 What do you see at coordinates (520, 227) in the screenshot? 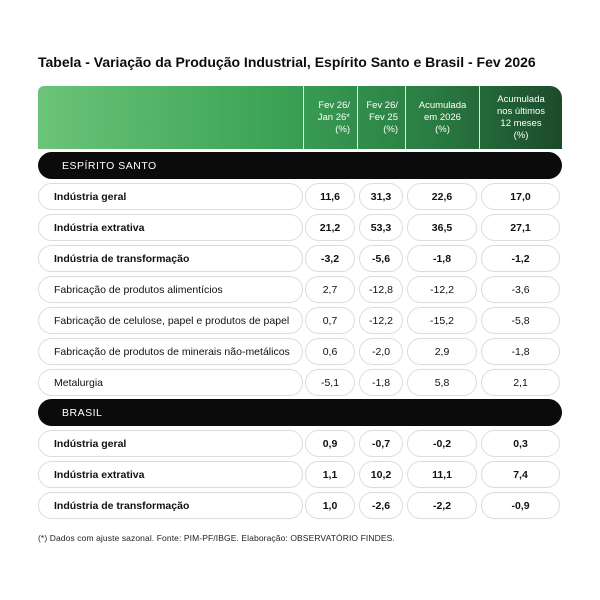
I see `row-value: 27,1` at bounding box center [520, 227].